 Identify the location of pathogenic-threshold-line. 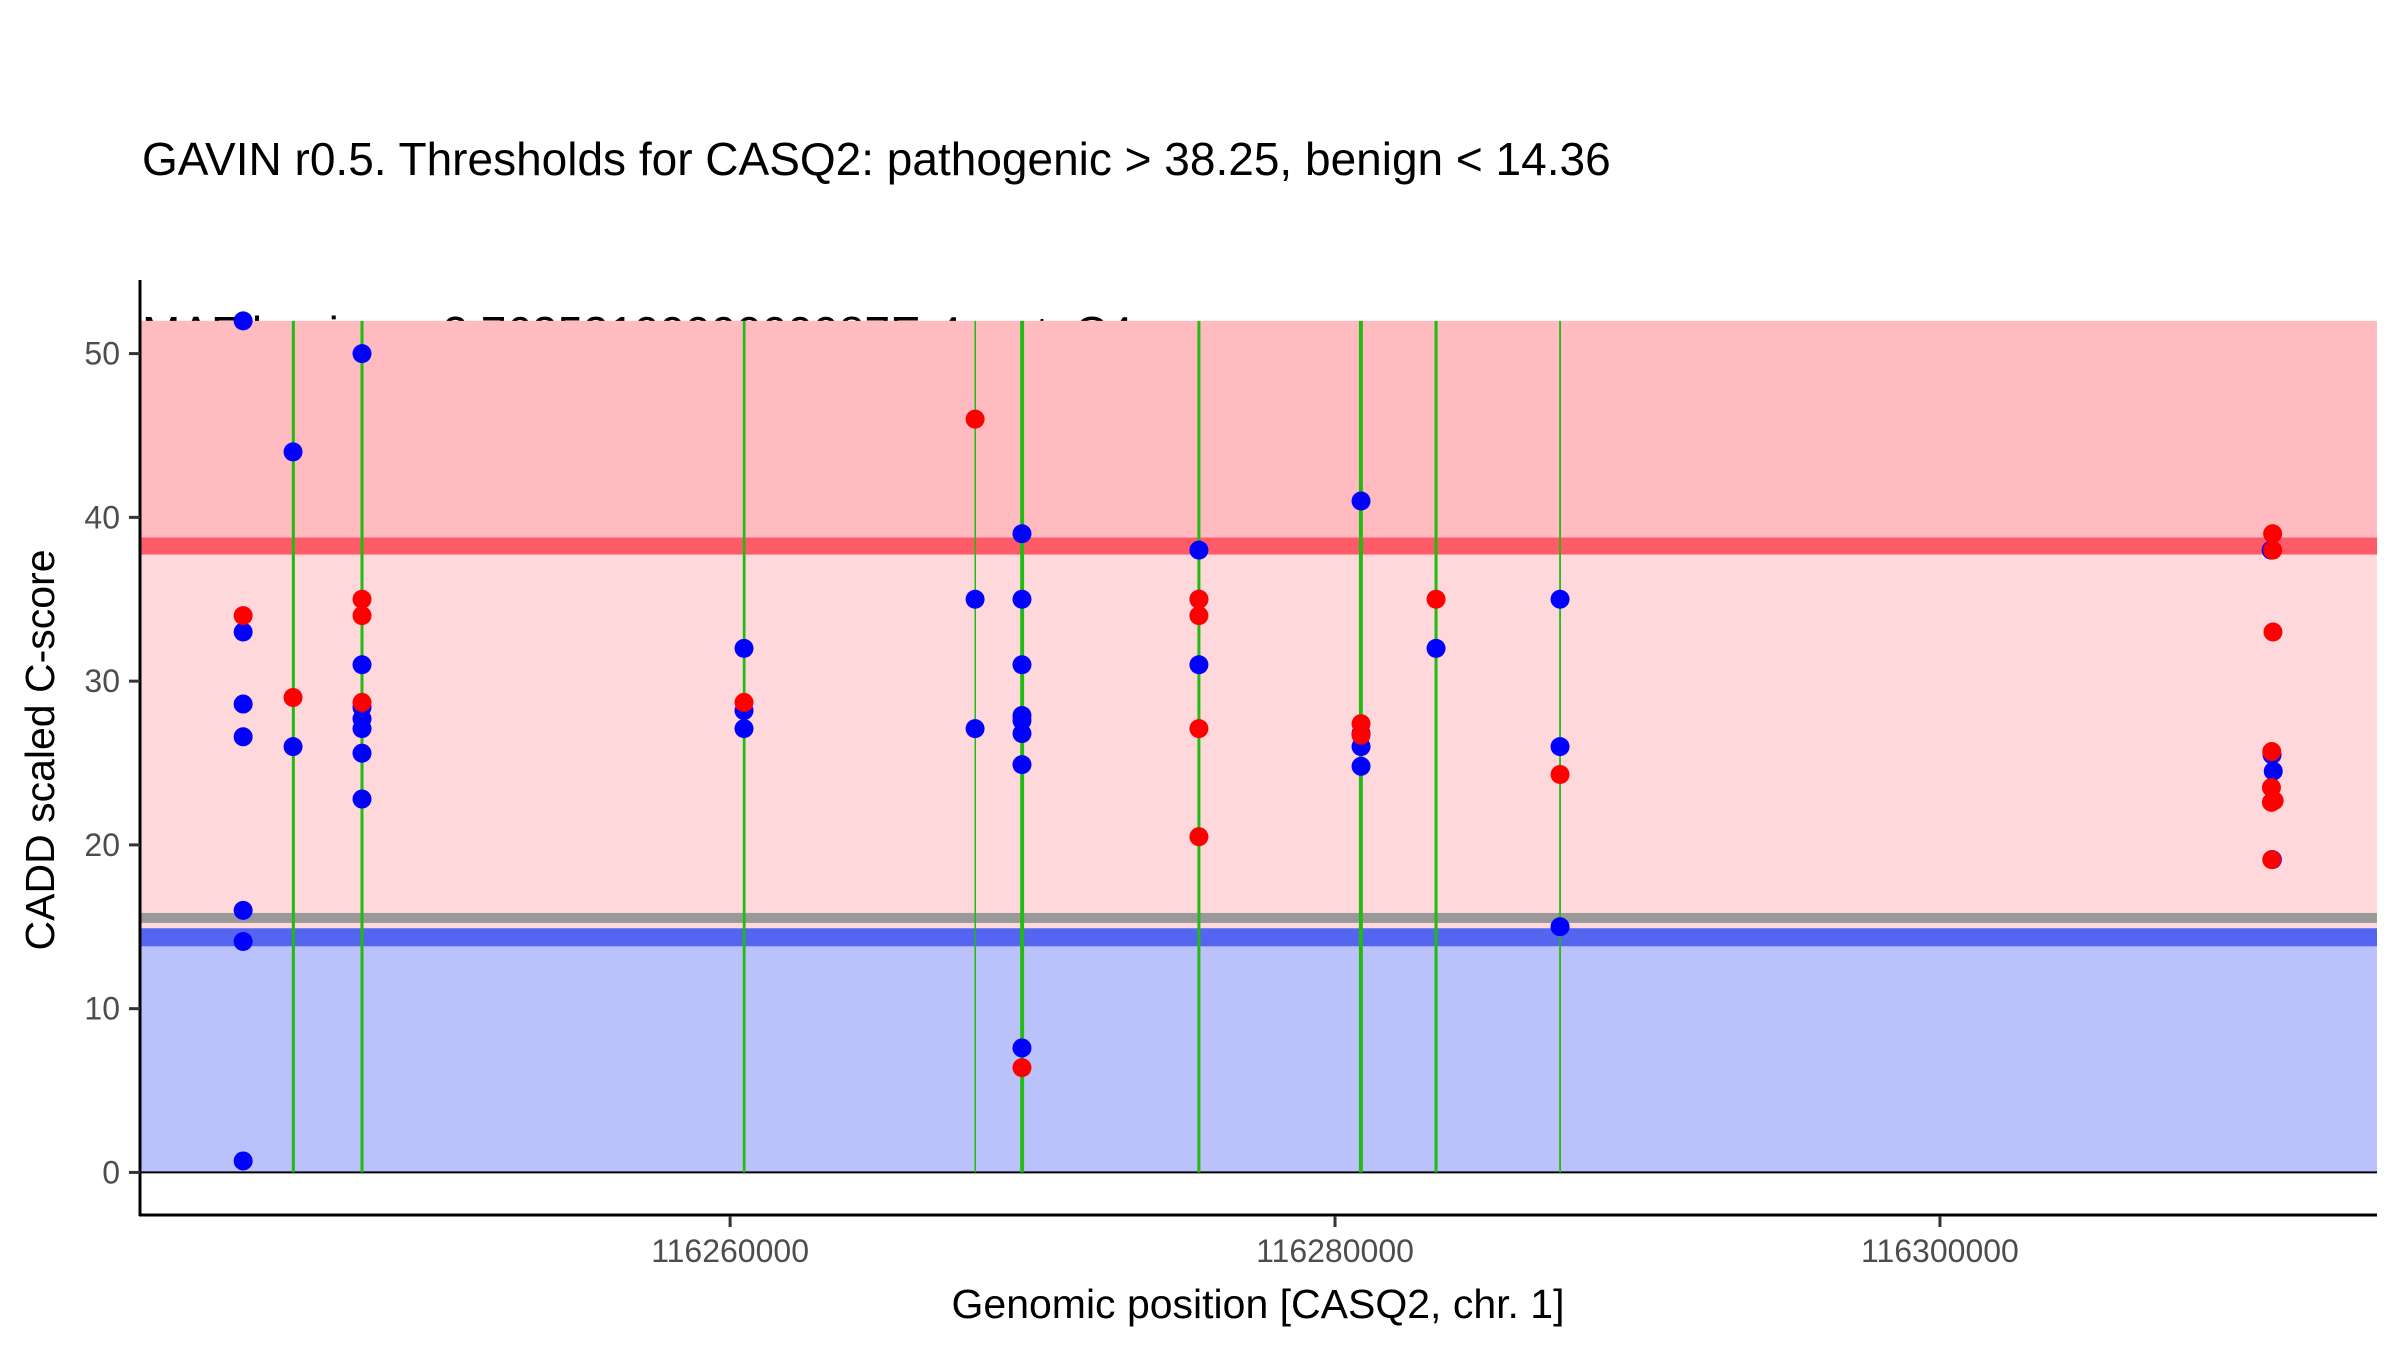
(1258, 546).